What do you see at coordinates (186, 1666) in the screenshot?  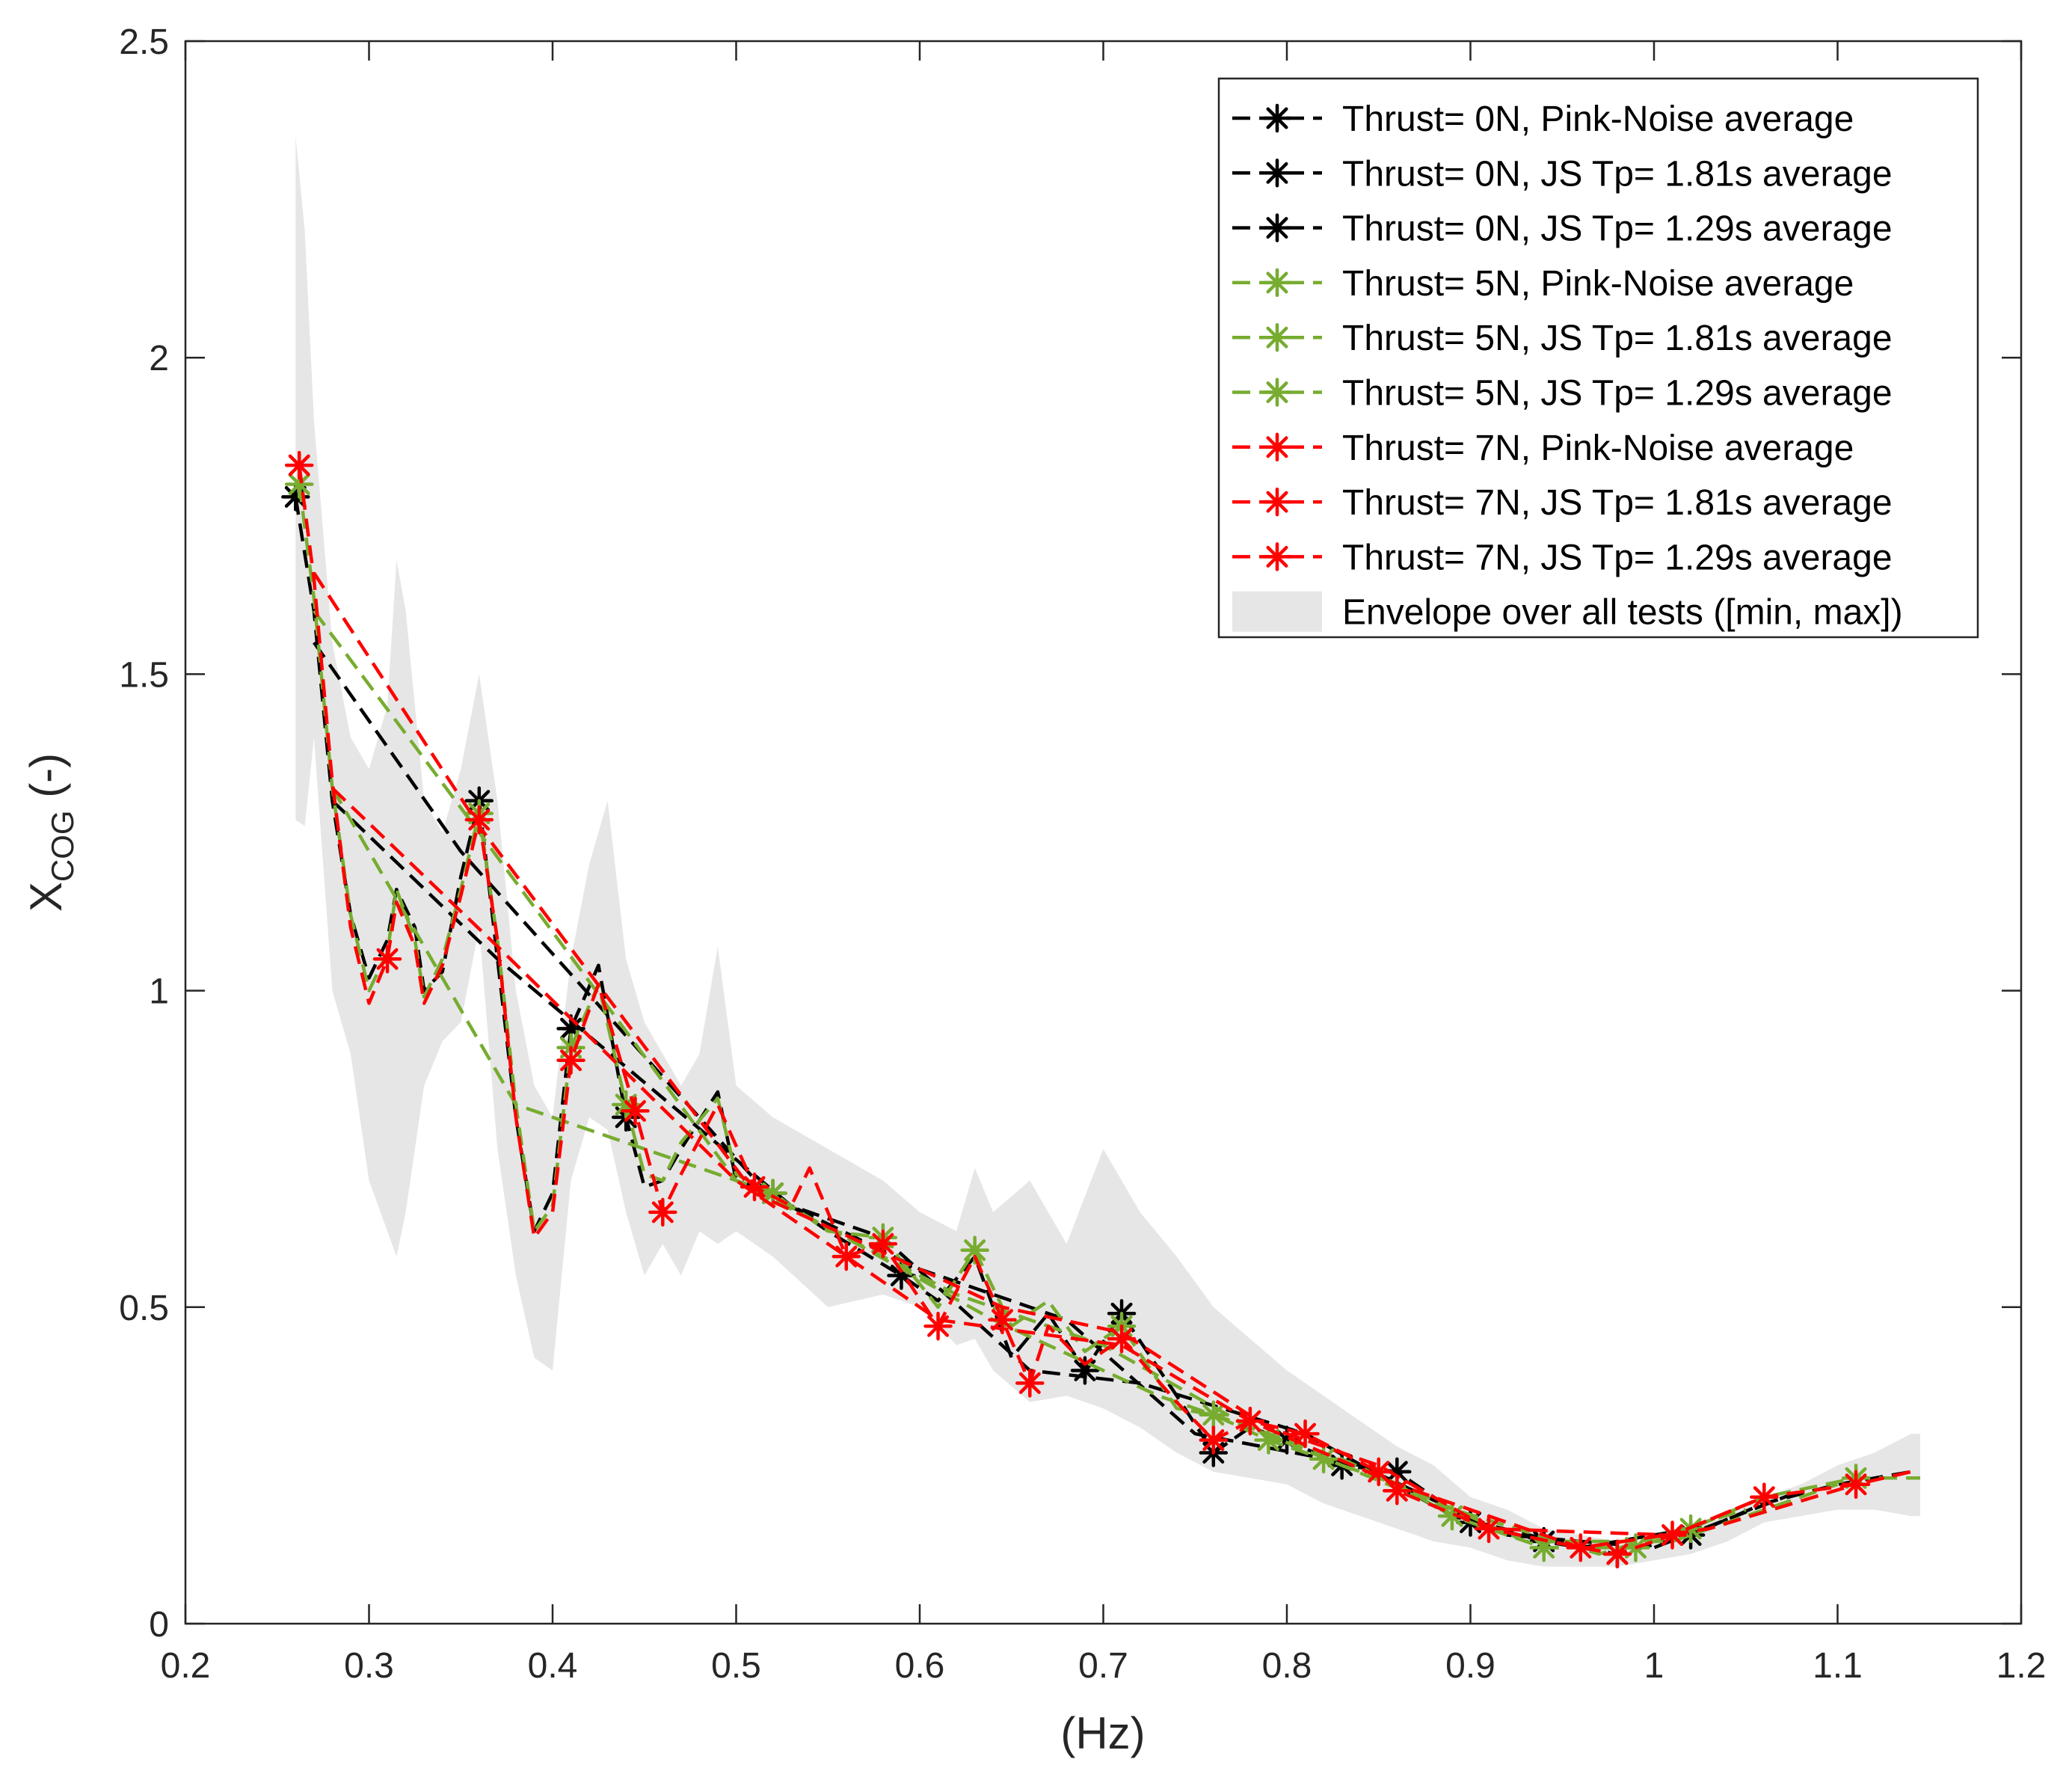 I see `x-tick-label-0: 0.2` at bounding box center [186, 1666].